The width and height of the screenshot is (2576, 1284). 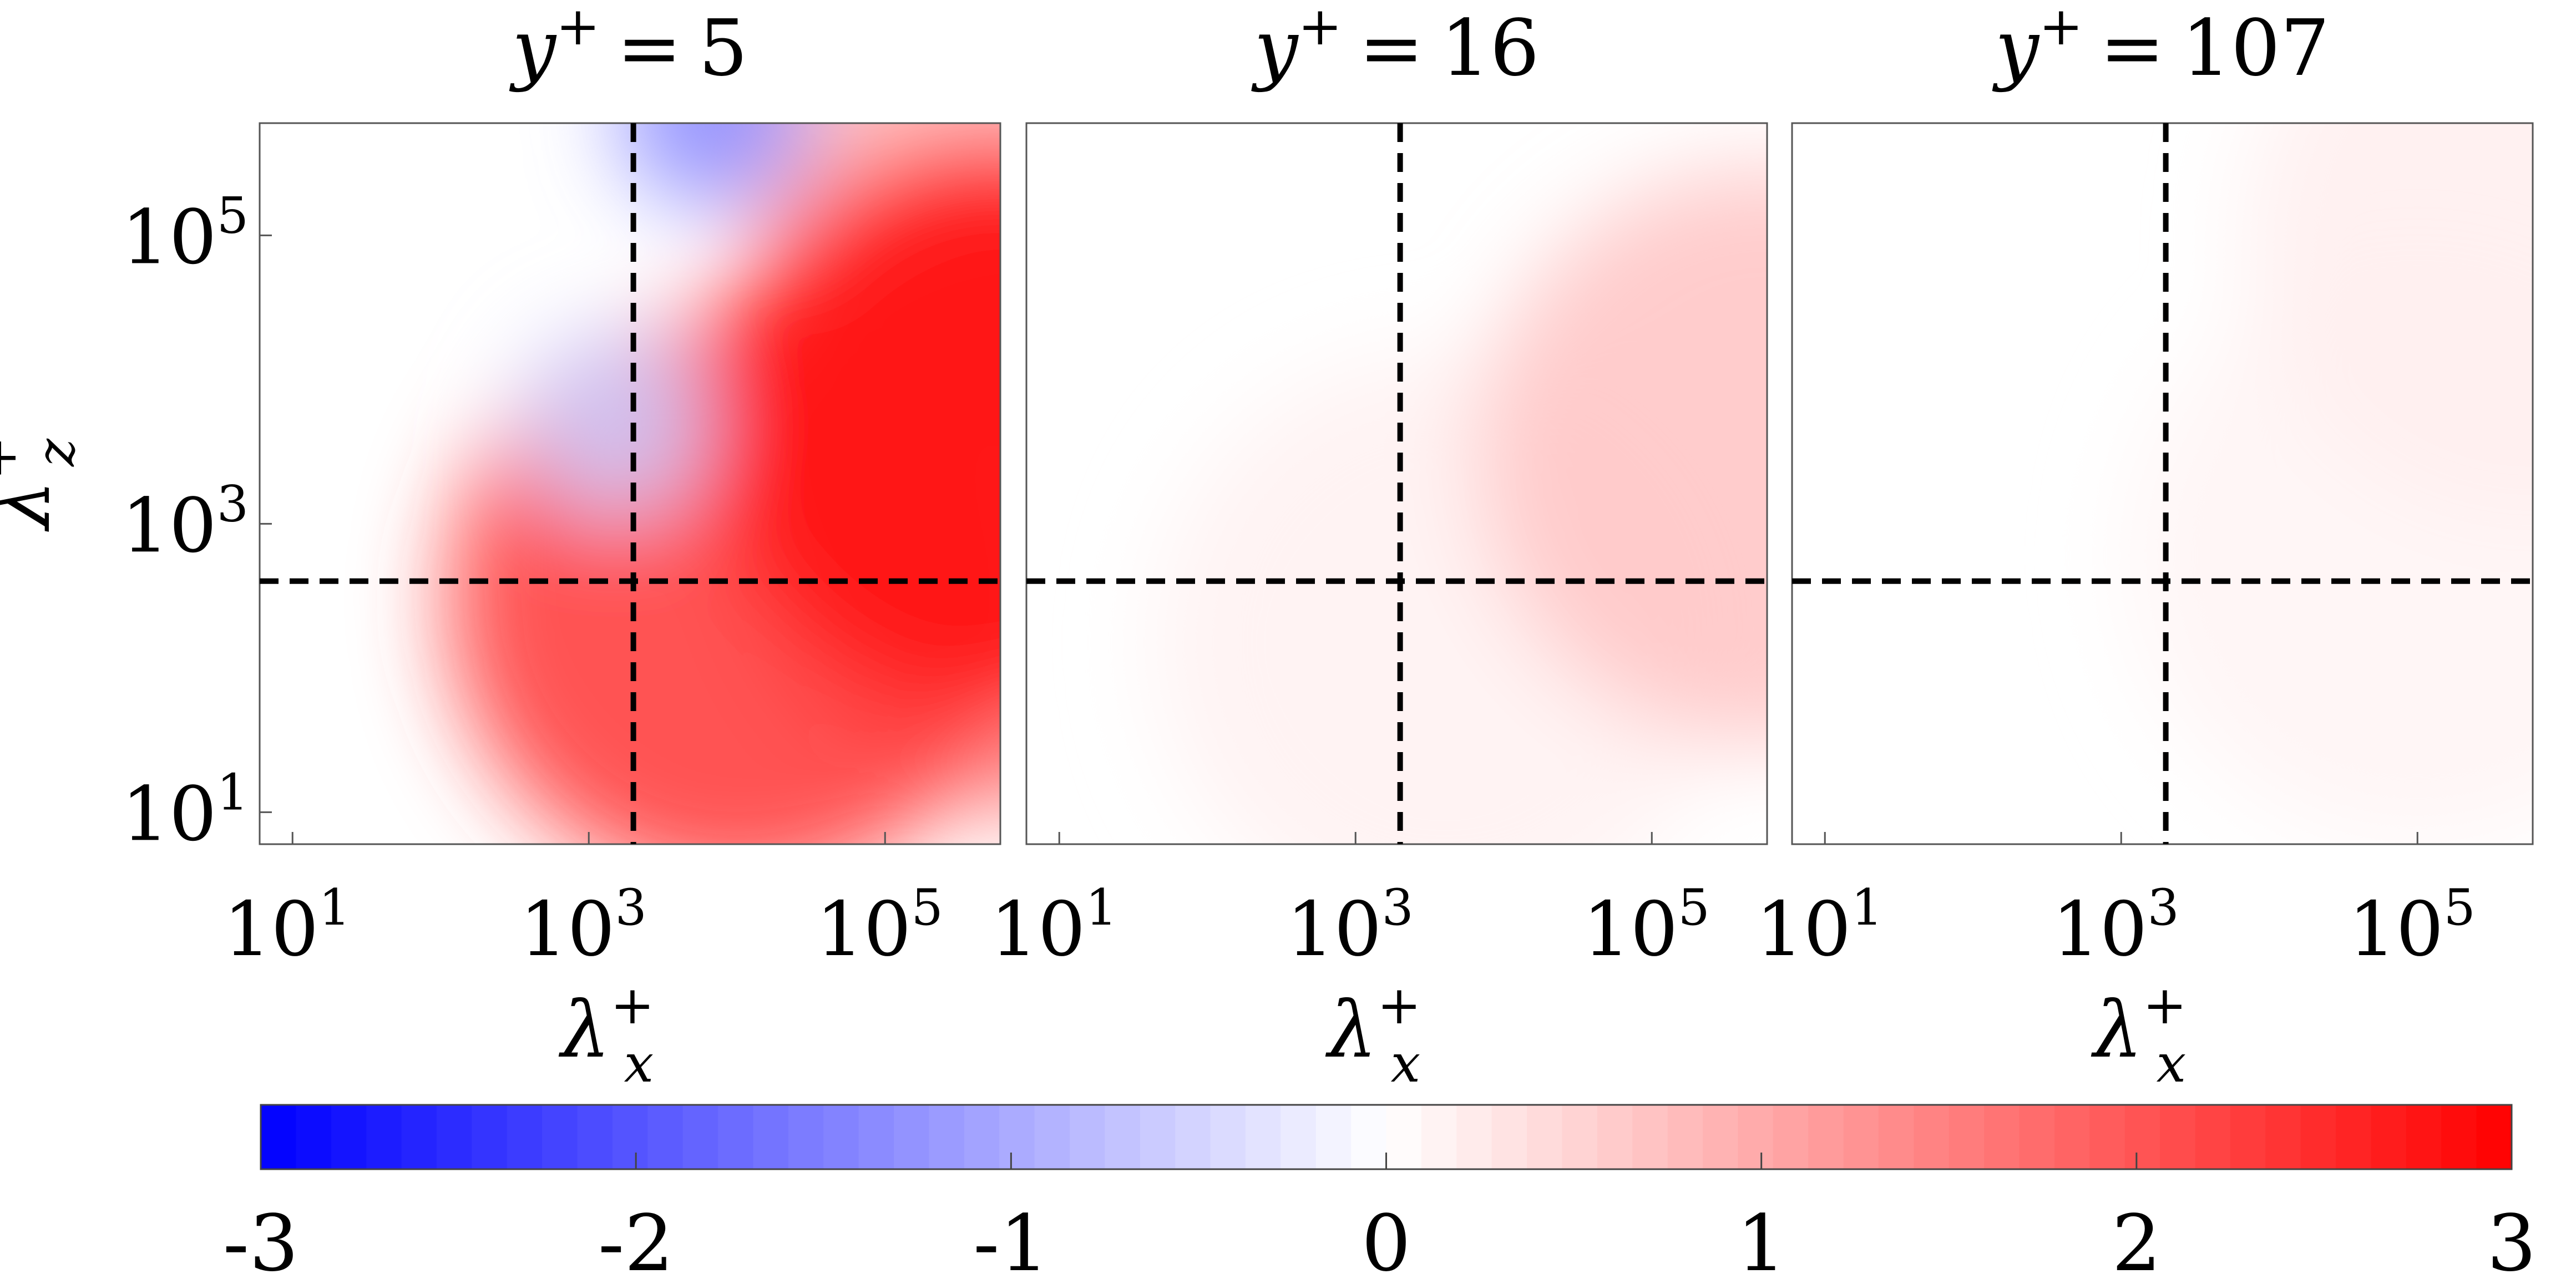 I want to click on panel-title: y+ = 107, so click(x=2161, y=47).